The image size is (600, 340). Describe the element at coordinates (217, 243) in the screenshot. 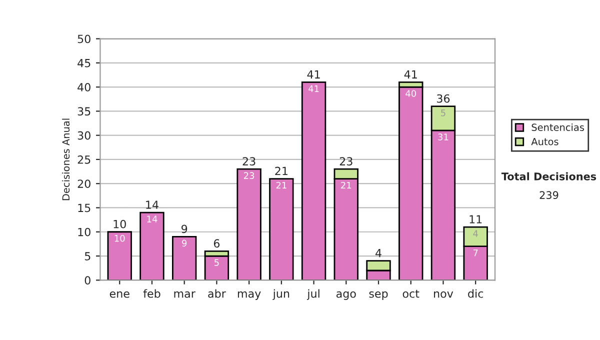

I see `total-label: 6` at that location.